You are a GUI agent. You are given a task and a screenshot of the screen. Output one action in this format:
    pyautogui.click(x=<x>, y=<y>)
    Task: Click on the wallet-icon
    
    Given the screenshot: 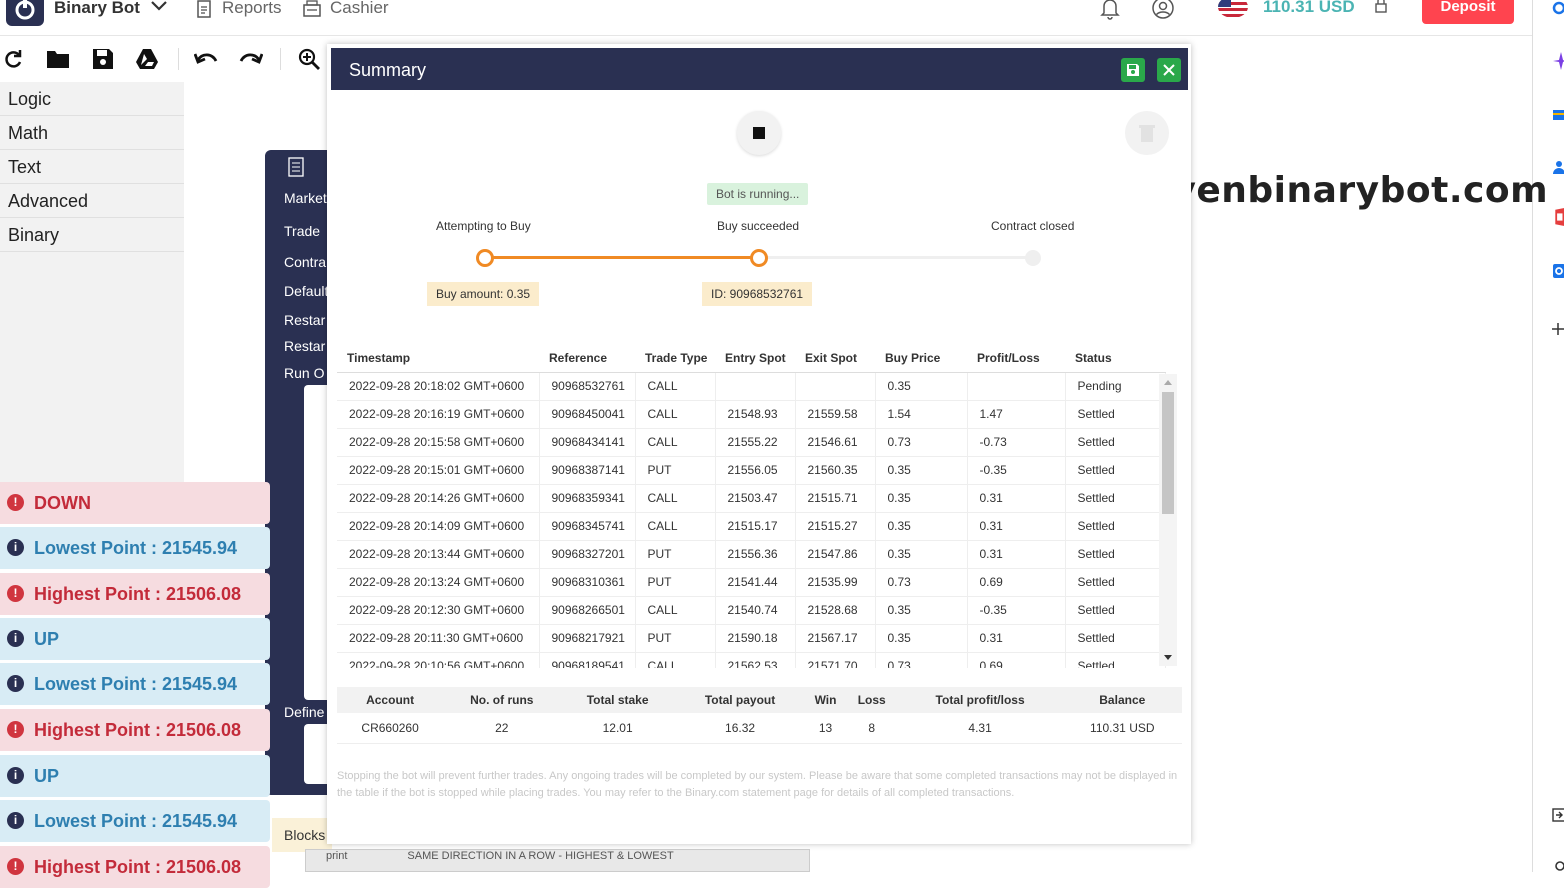 What is the action you would take?
    pyautogui.click(x=1557, y=115)
    